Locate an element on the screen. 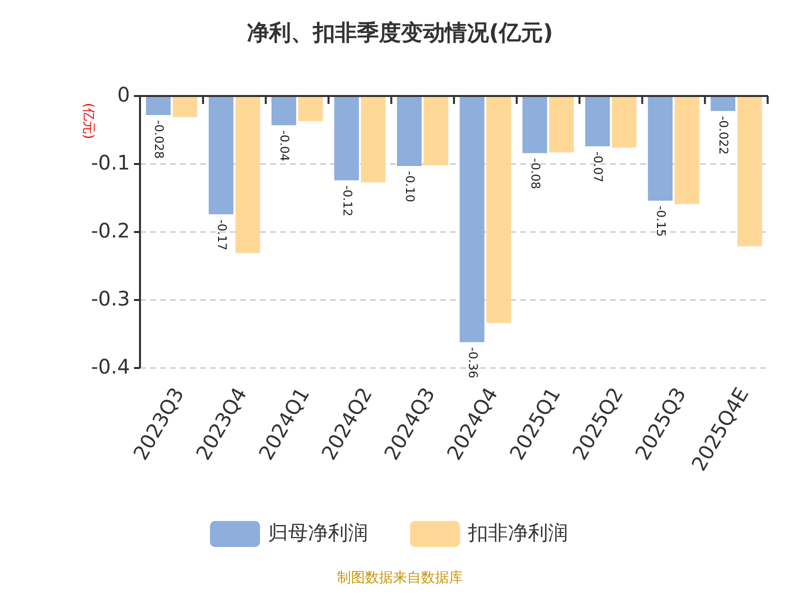  chart-title: 净利、扣非季度变动情况(亿元) is located at coordinates (400, 33).